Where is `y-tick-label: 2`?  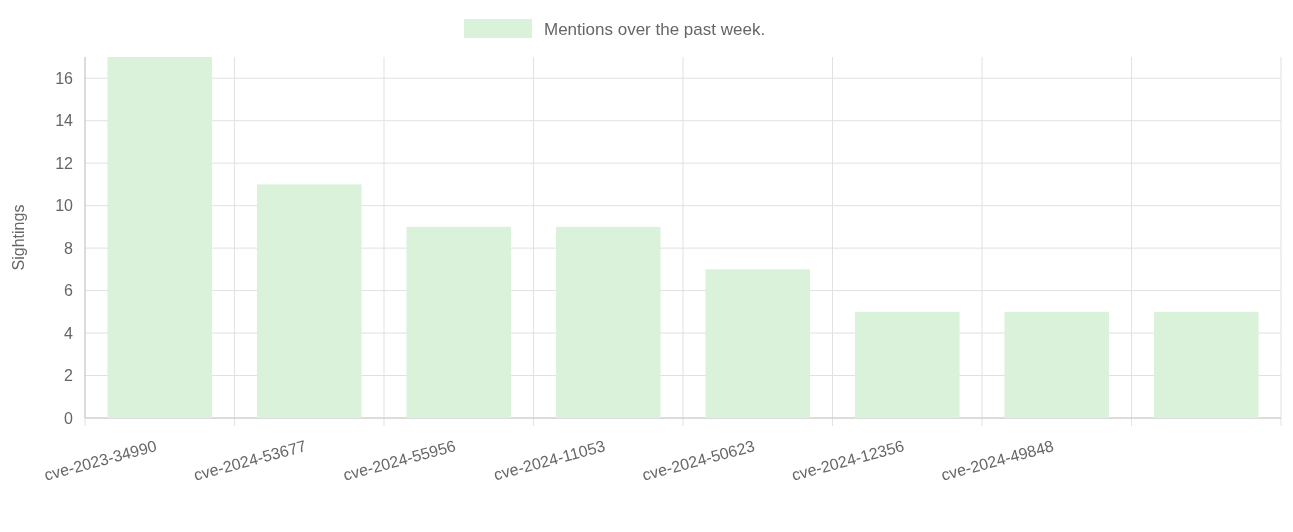 y-tick-label: 2 is located at coordinates (69, 376).